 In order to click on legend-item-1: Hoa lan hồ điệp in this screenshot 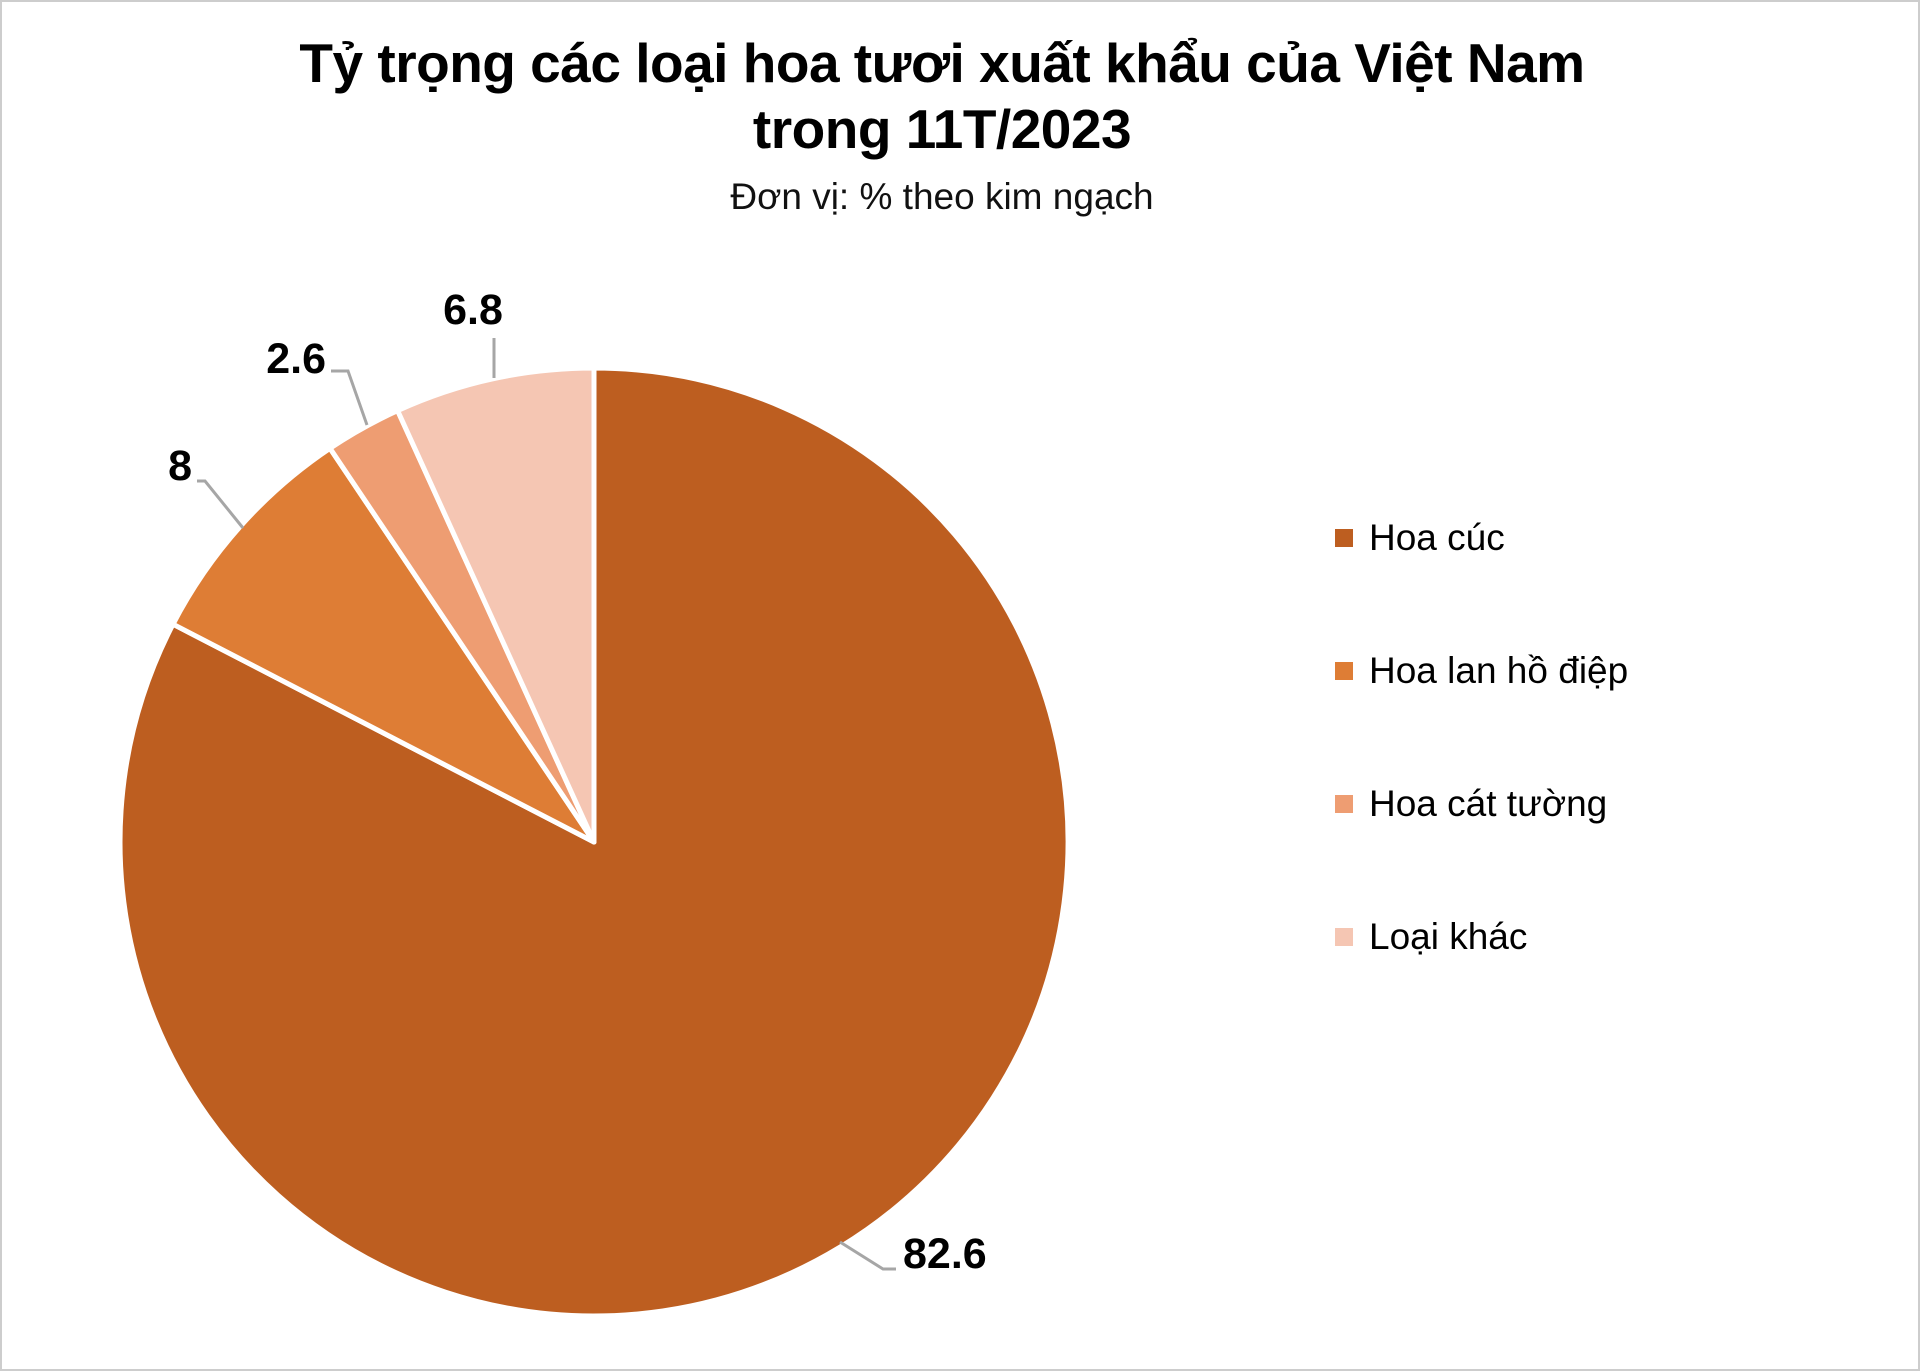, I will do `click(1615, 670)`.